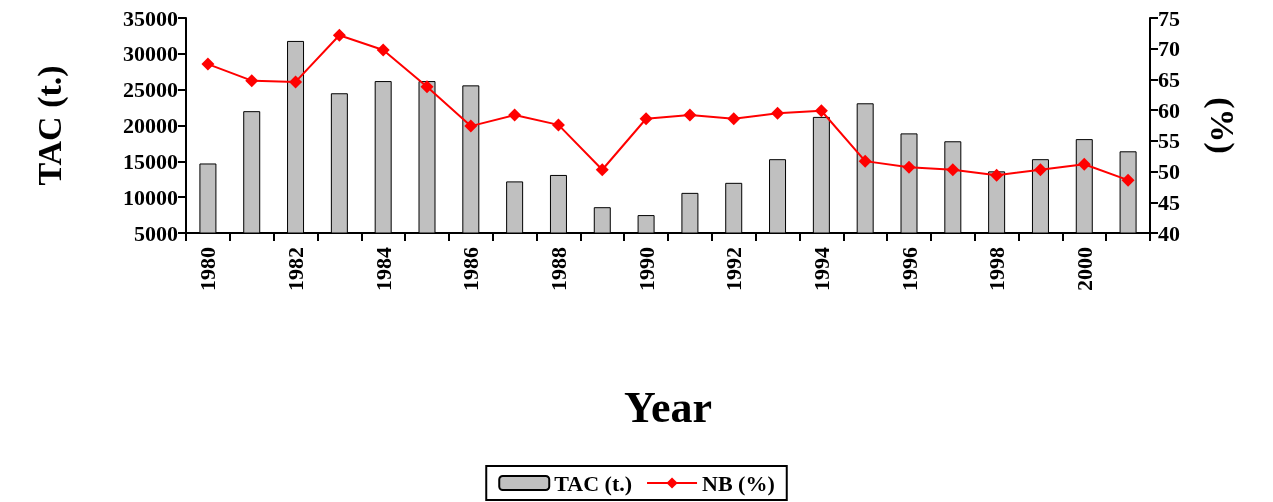 This screenshot has height=502, width=1273. What do you see at coordinates (1169, 49) in the screenshot?
I see `y2-tick-label: 70` at bounding box center [1169, 49].